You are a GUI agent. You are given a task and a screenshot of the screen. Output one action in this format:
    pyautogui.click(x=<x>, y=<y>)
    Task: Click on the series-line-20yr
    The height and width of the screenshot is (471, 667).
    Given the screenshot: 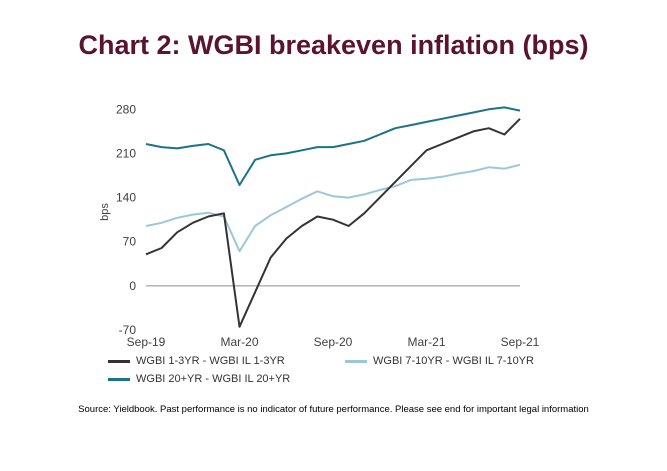 What is the action you would take?
    pyautogui.click(x=333, y=146)
    